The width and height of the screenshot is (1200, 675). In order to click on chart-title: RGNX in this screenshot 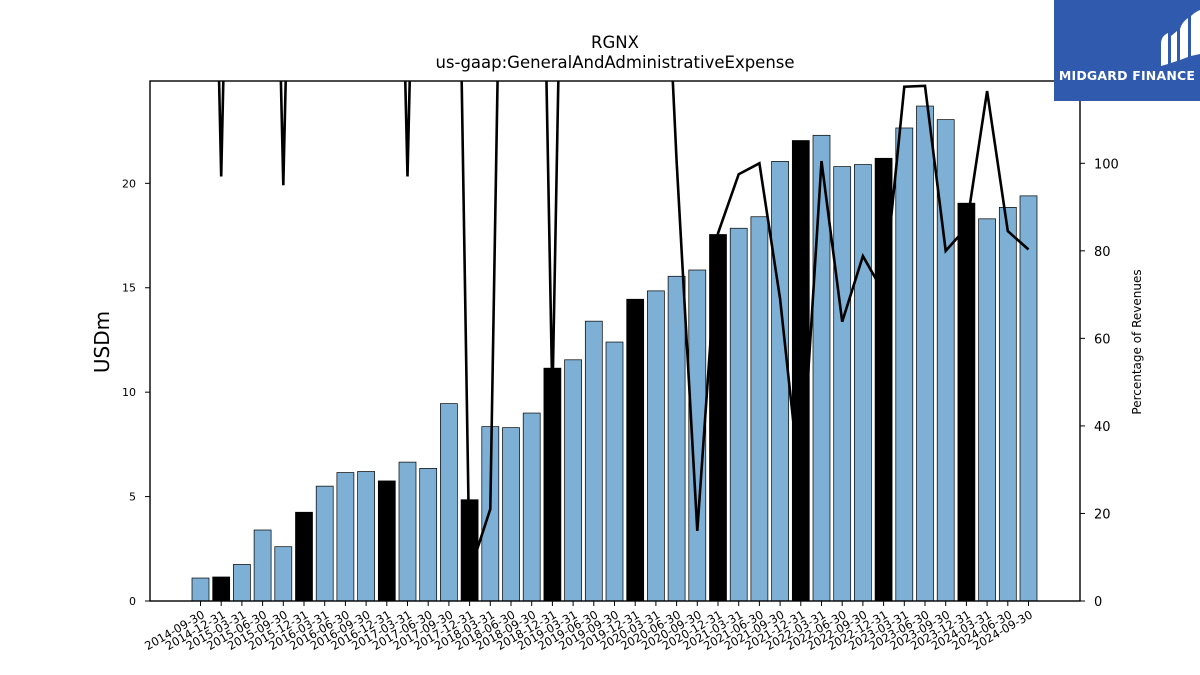, I will do `click(615, 42)`.